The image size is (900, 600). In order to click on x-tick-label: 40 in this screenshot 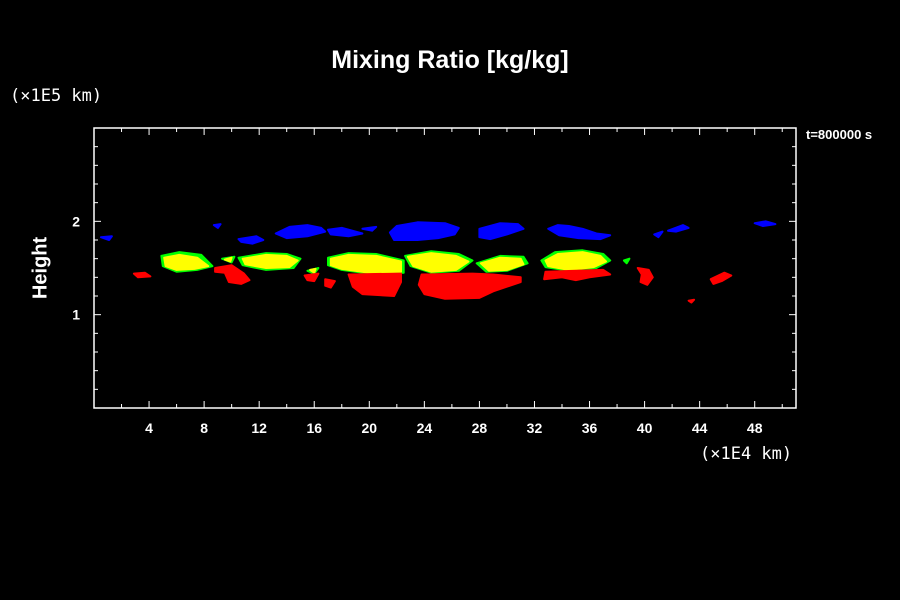, I will do `click(645, 428)`.